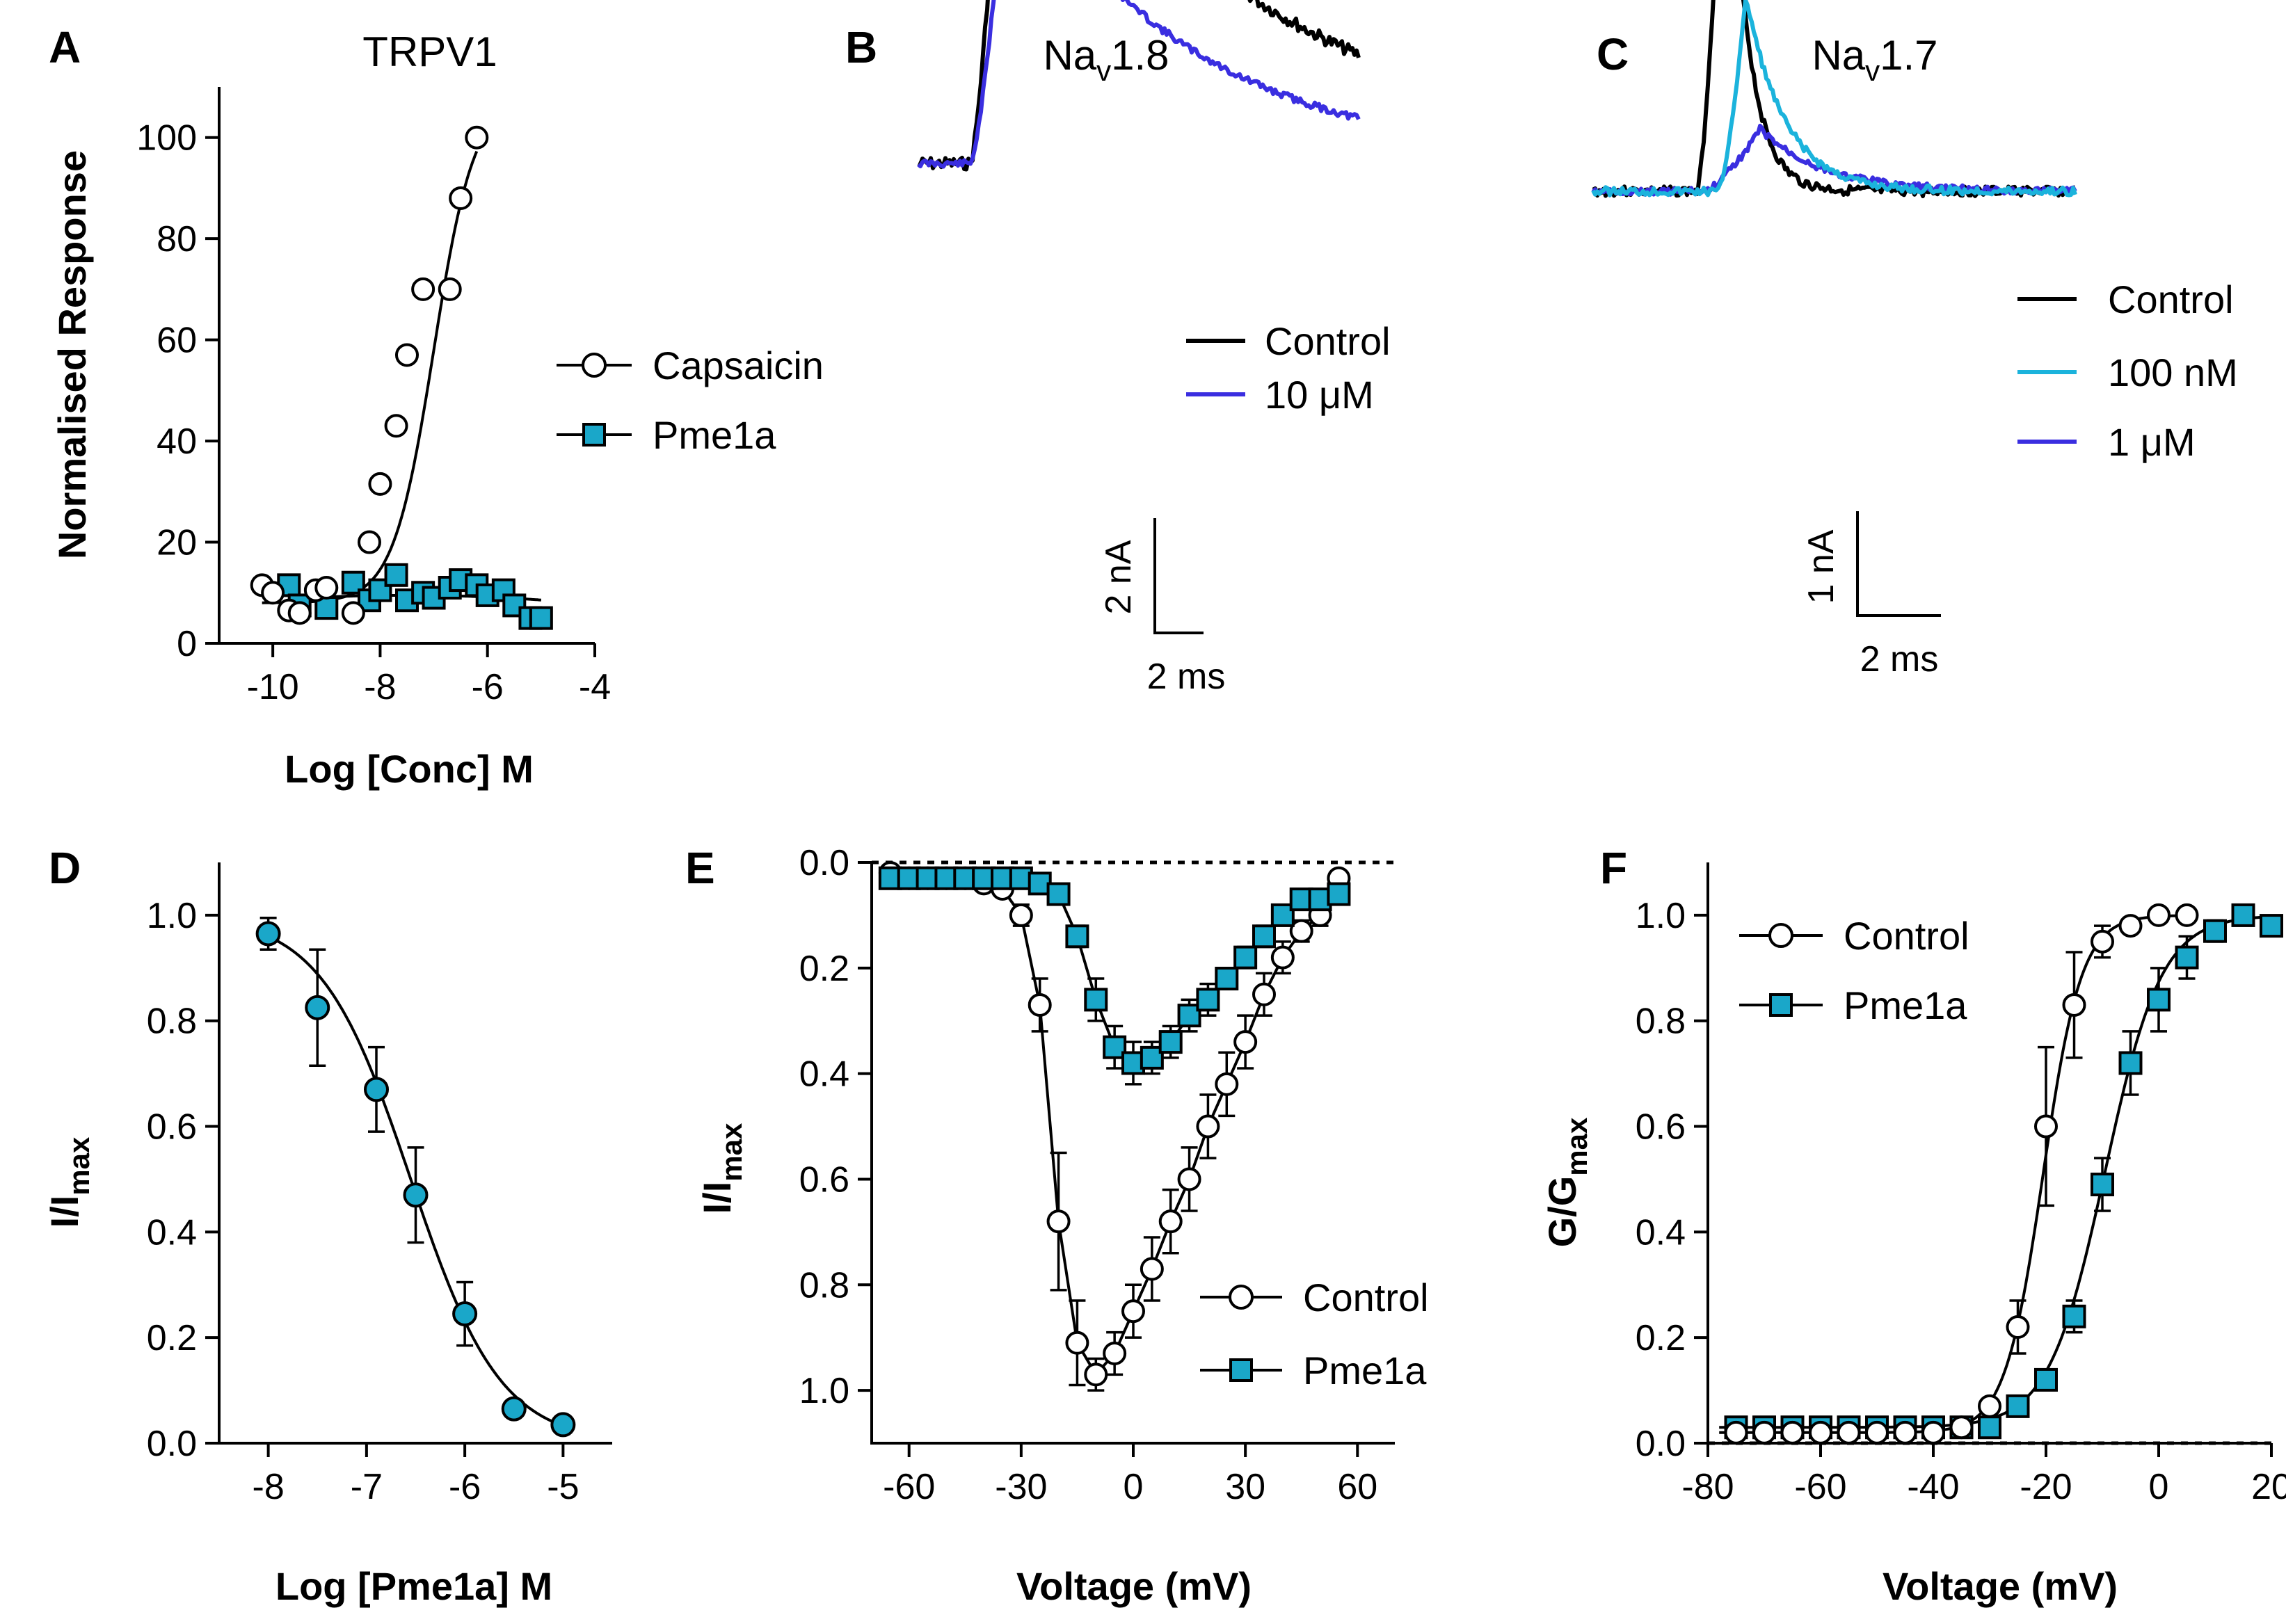 The height and width of the screenshot is (1624, 2286). Describe the element at coordinates (2001, 1586) in the screenshot. I see `panel-f-xlabel: Voltage (mV)` at that location.